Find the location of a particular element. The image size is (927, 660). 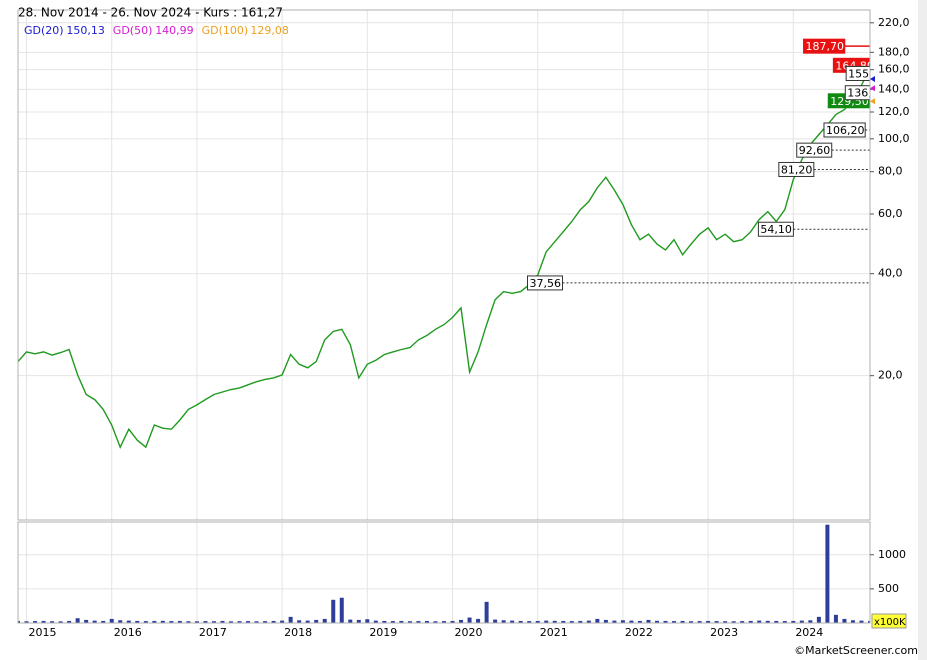

y-tick-label: 180,0 is located at coordinates (894, 51).